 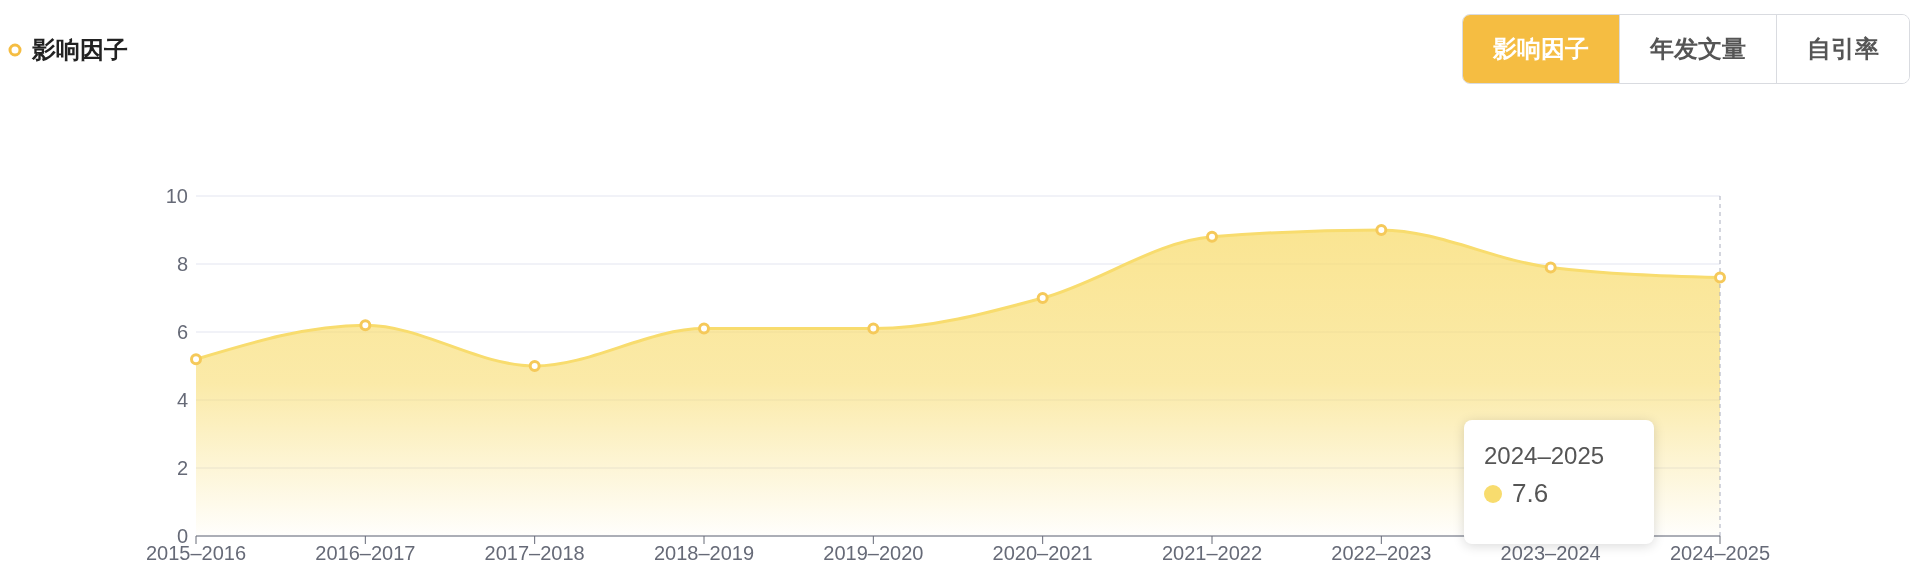 What do you see at coordinates (1545, 456) in the screenshot?
I see `annotation: 2024–2025` at bounding box center [1545, 456].